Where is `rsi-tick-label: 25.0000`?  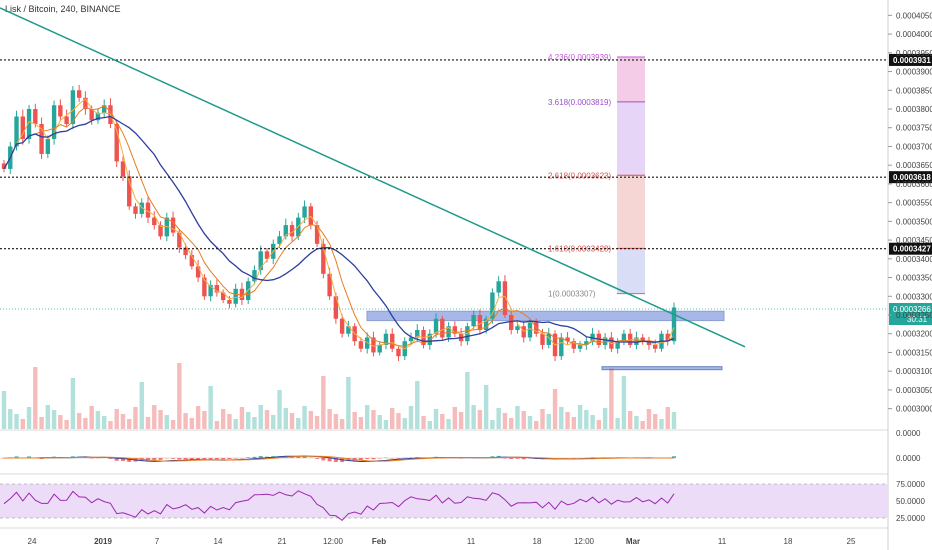
rsi-tick-label: 25.0000 is located at coordinates (910, 518).